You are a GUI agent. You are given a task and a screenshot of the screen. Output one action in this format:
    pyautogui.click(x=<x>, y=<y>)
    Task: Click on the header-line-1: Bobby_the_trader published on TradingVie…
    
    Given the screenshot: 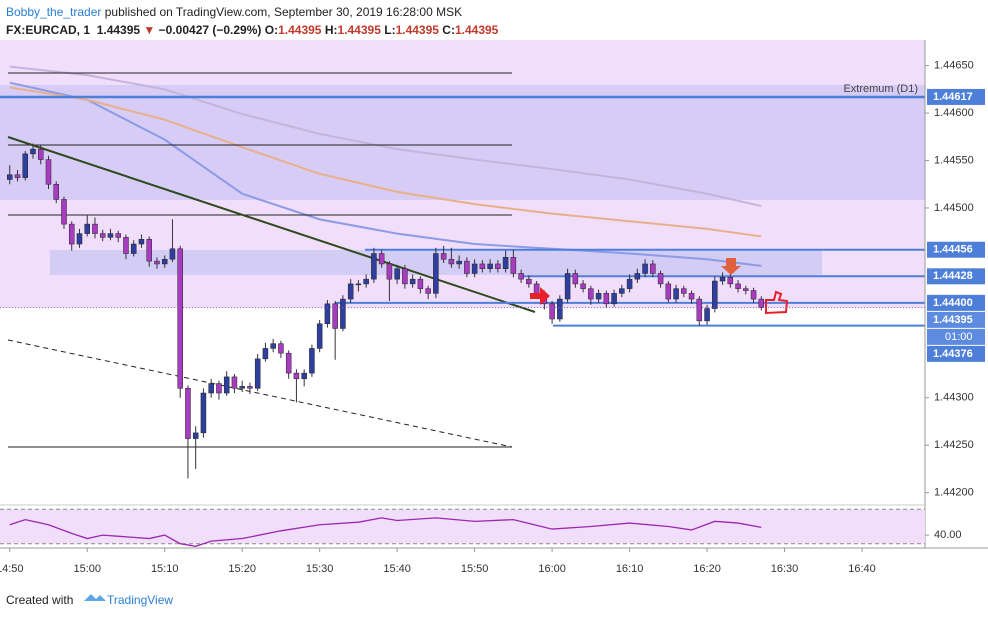 What is the action you would take?
    pyautogui.click(x=234, y=12)
    